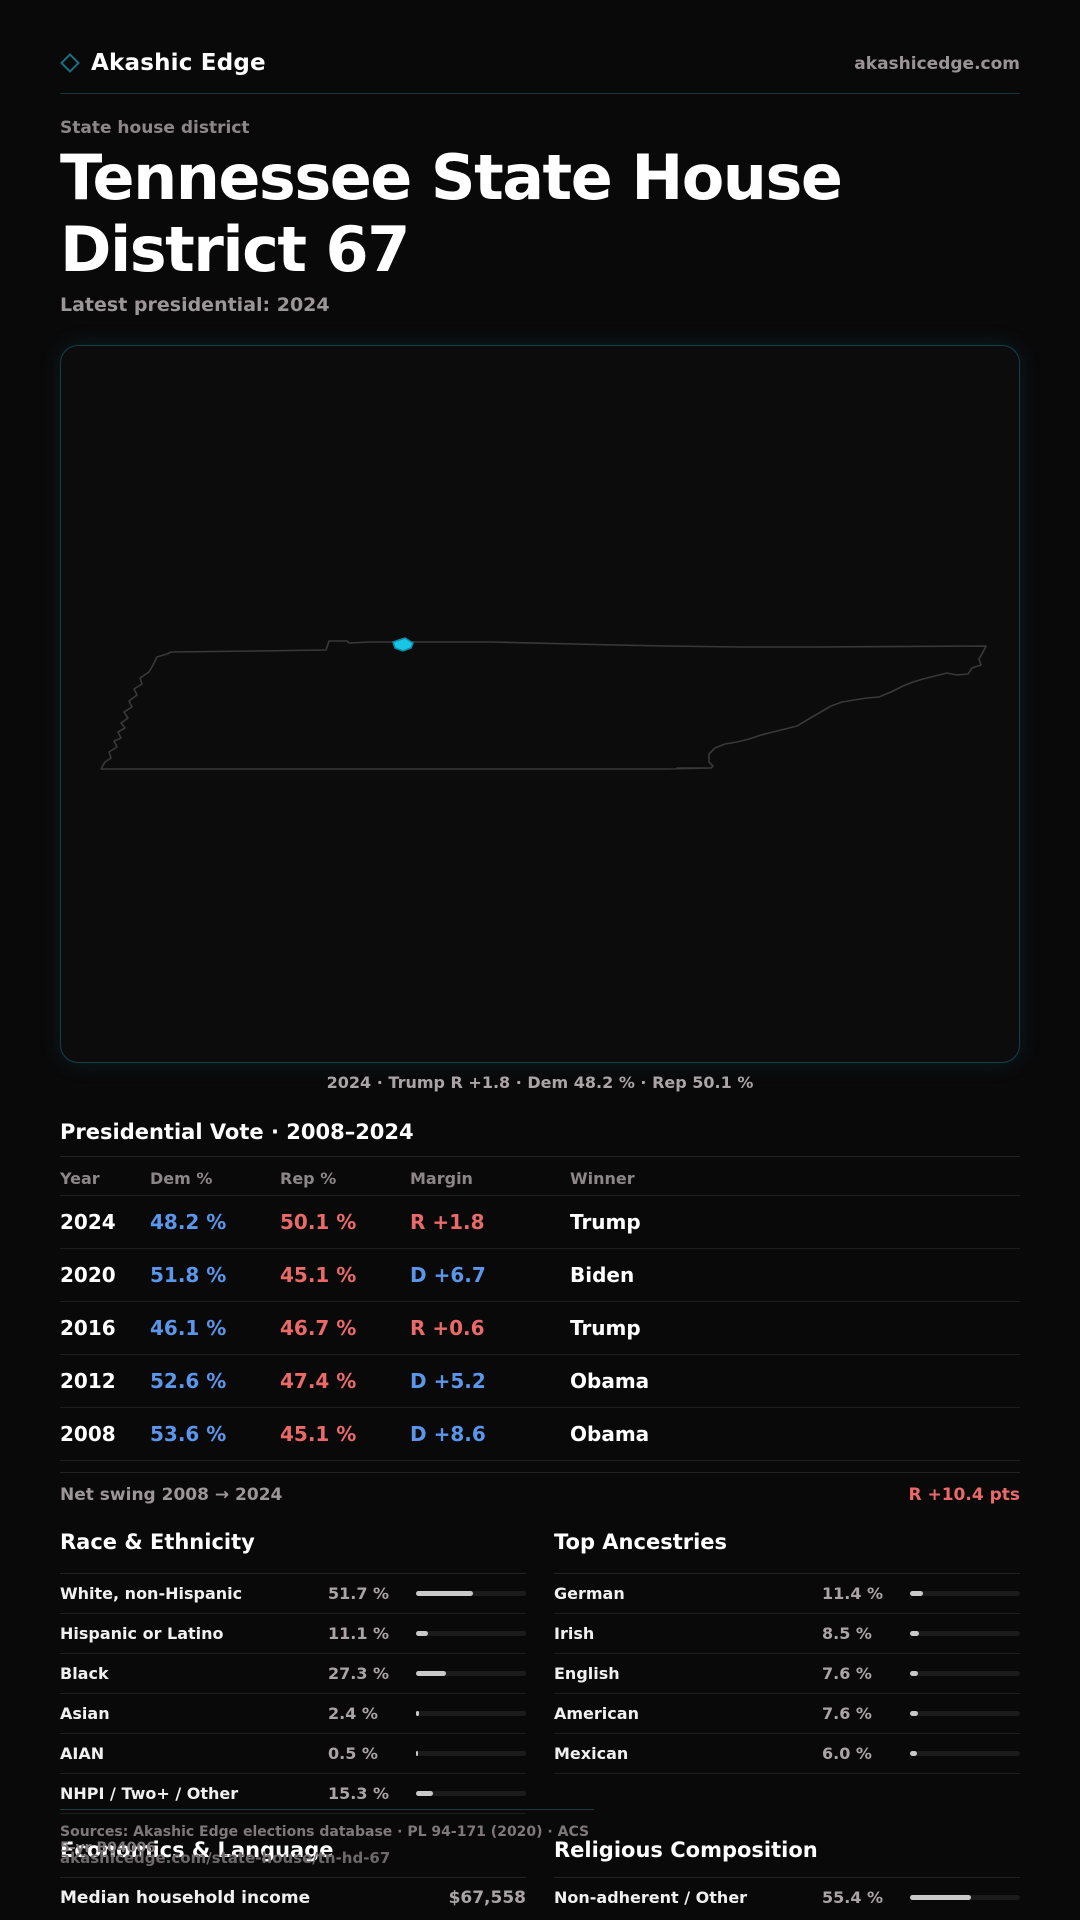  Describe the element at coordinates (70, 63) in the screenshot. I see `diamond-logo-icon` at that location.